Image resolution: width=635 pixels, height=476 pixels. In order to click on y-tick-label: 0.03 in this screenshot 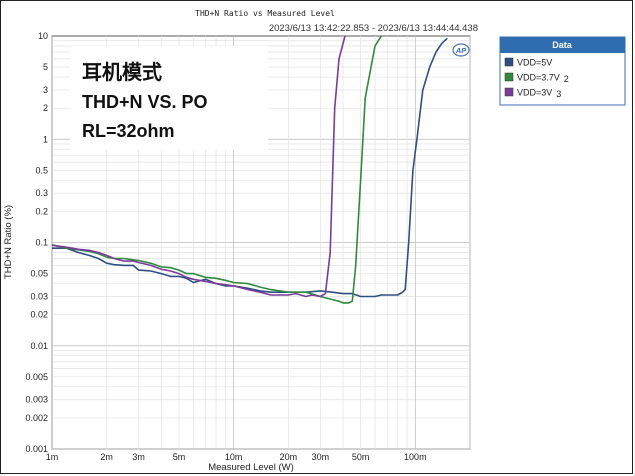, I will do `click(39, 296)`.